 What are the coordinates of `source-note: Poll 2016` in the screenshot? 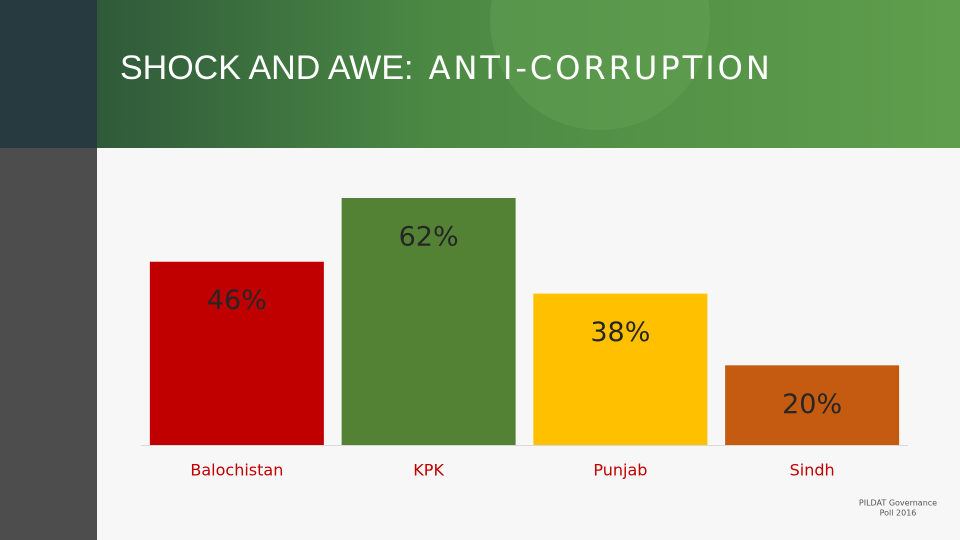 It's located at (898, 513).